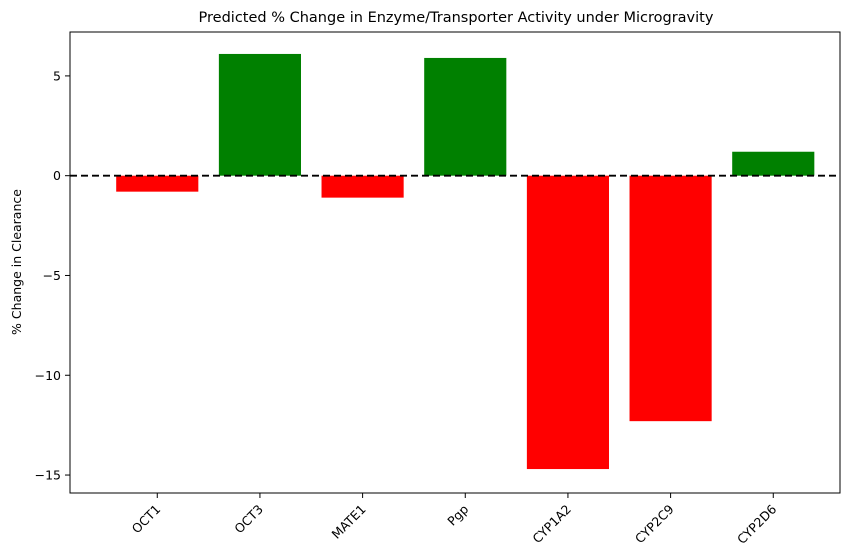 Image resolution: width=853 pixels, height=560 pixels. I want to click on x-tick-label-cyp2c9: CYP2C9, so click(654, 523).